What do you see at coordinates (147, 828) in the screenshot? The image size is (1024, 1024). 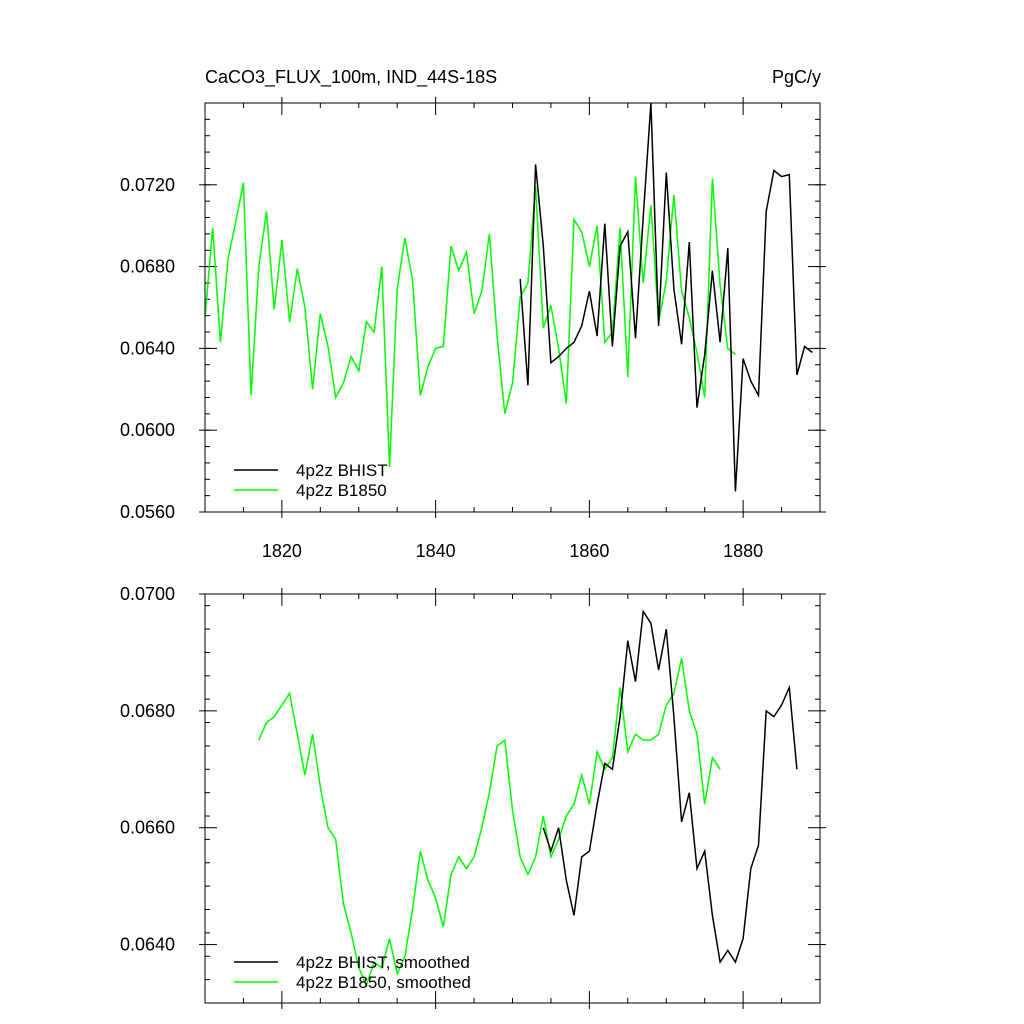 I see `y-tick-label: 0.0660` at bounding box center [147, 828].